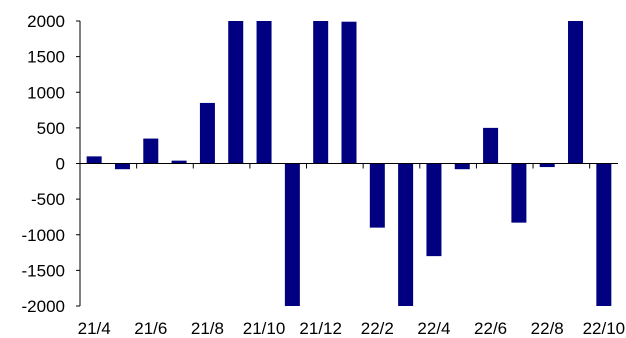  Describe the element at coordinates (94, 328) in the screenshot. I see `x-tick-label: 21/4` at that location.